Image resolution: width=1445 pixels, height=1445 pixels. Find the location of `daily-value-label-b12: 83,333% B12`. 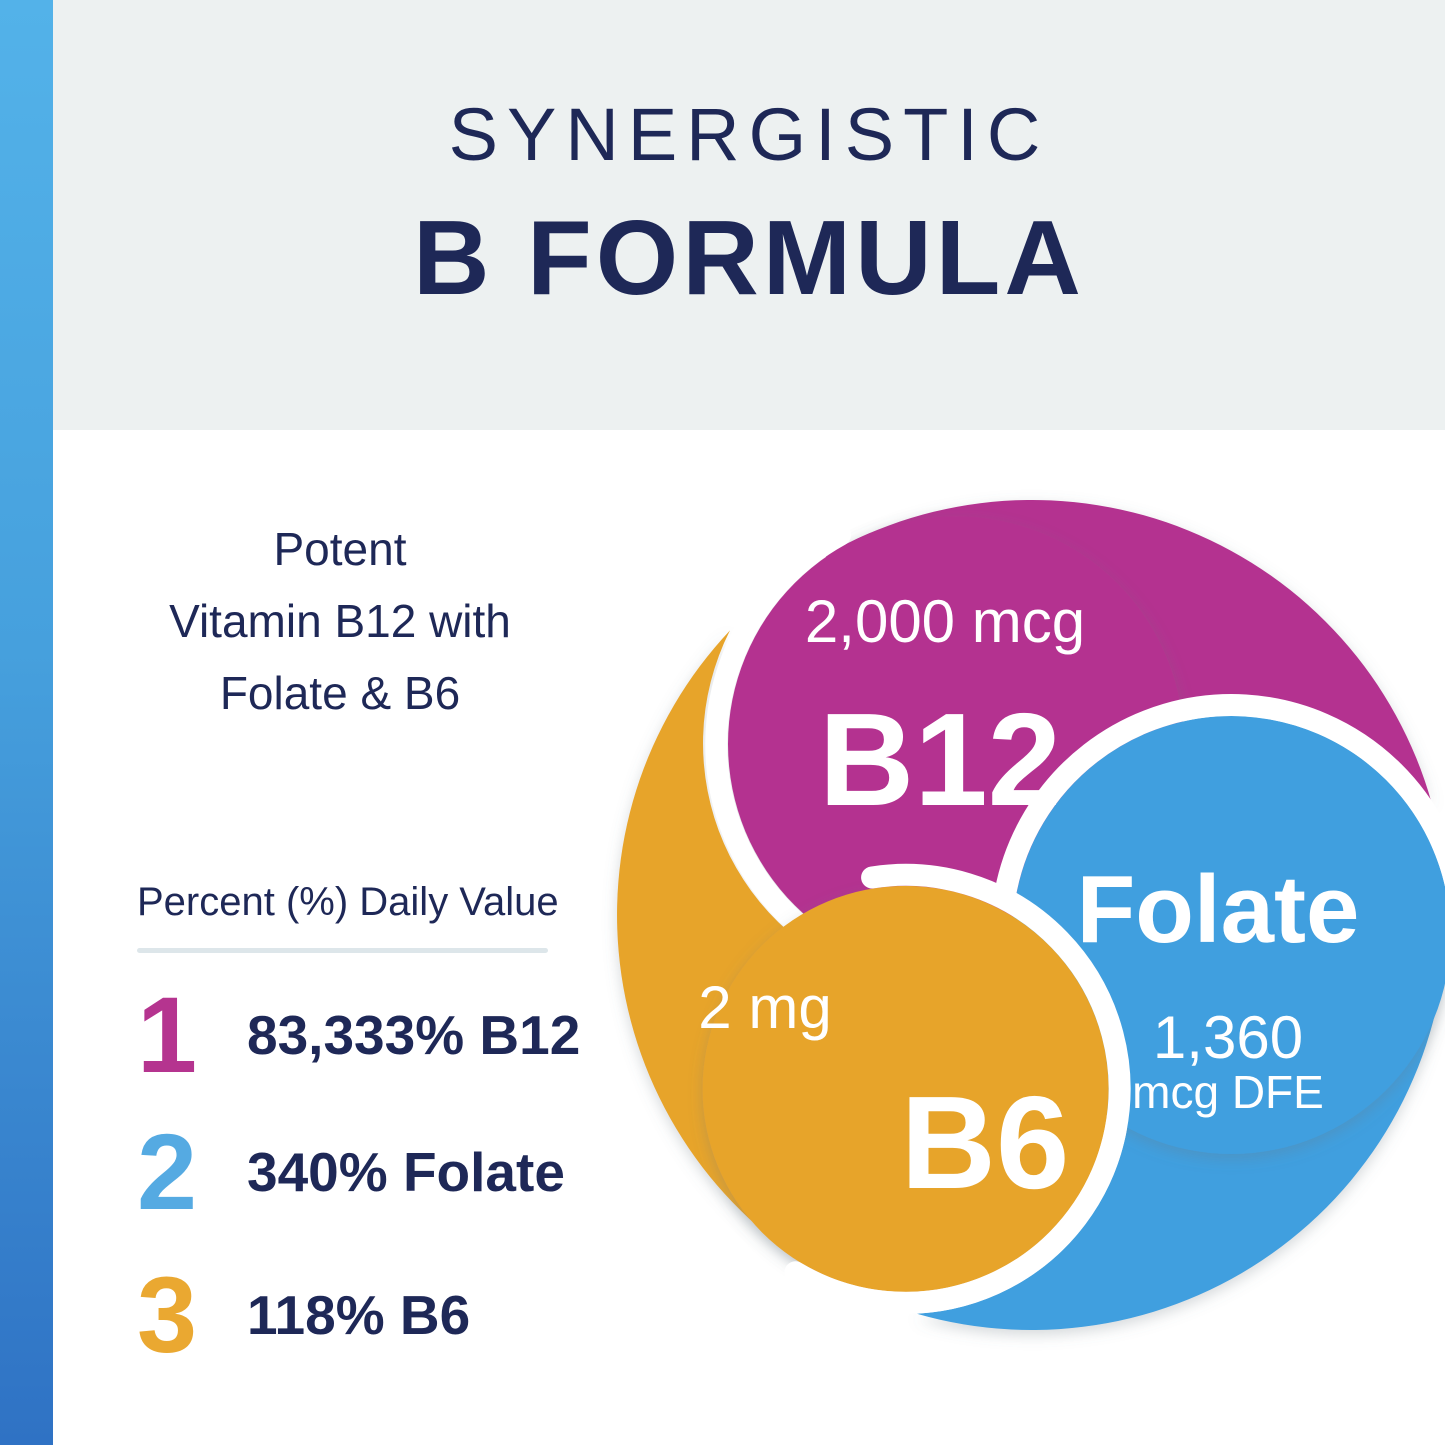

daily-value-label-b12: 83,333% B12 is located at coordinates (414, 1035).